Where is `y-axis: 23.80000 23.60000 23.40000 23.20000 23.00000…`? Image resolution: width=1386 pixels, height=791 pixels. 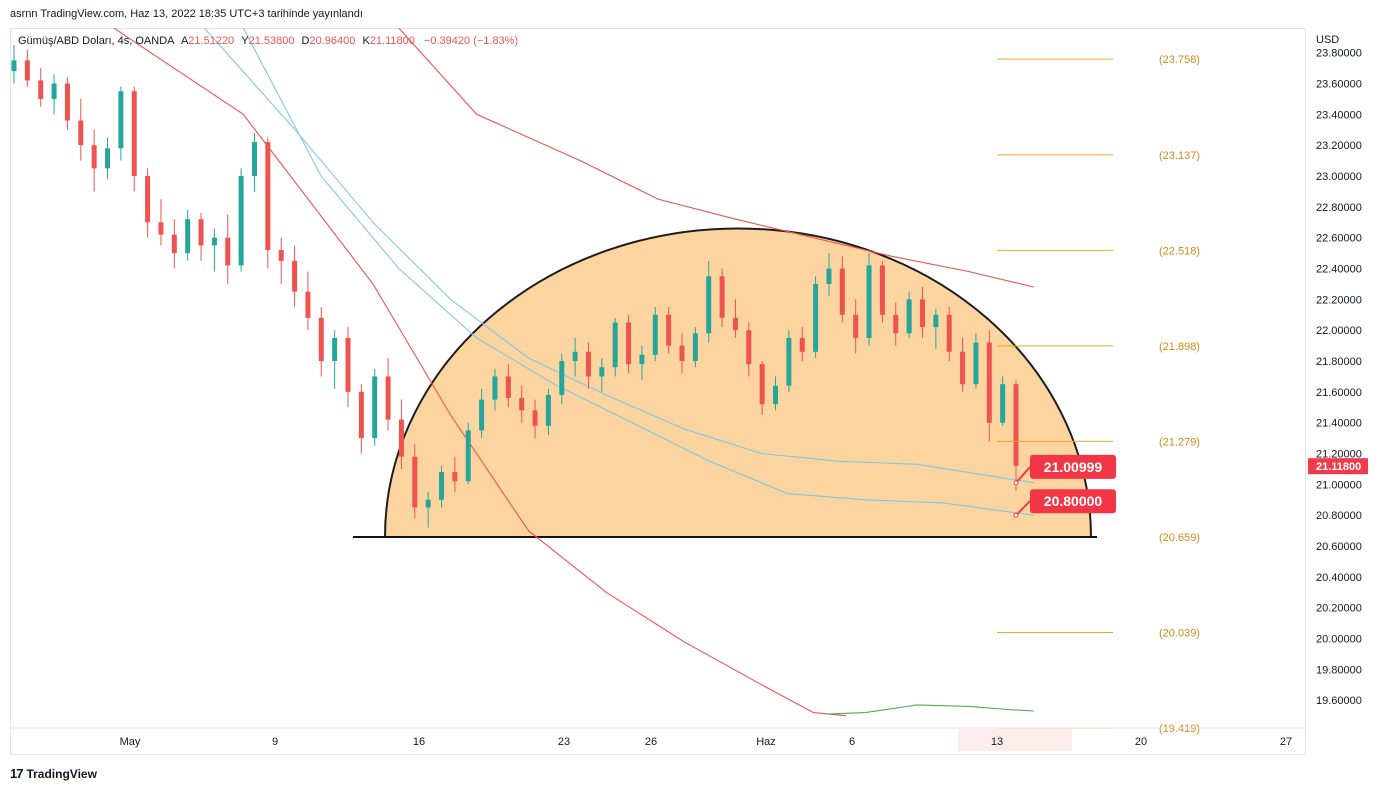 y-axis: 23.80000 23.60000 23.40000 23.20000 23.00000… is located at coordinates (1338, 377).